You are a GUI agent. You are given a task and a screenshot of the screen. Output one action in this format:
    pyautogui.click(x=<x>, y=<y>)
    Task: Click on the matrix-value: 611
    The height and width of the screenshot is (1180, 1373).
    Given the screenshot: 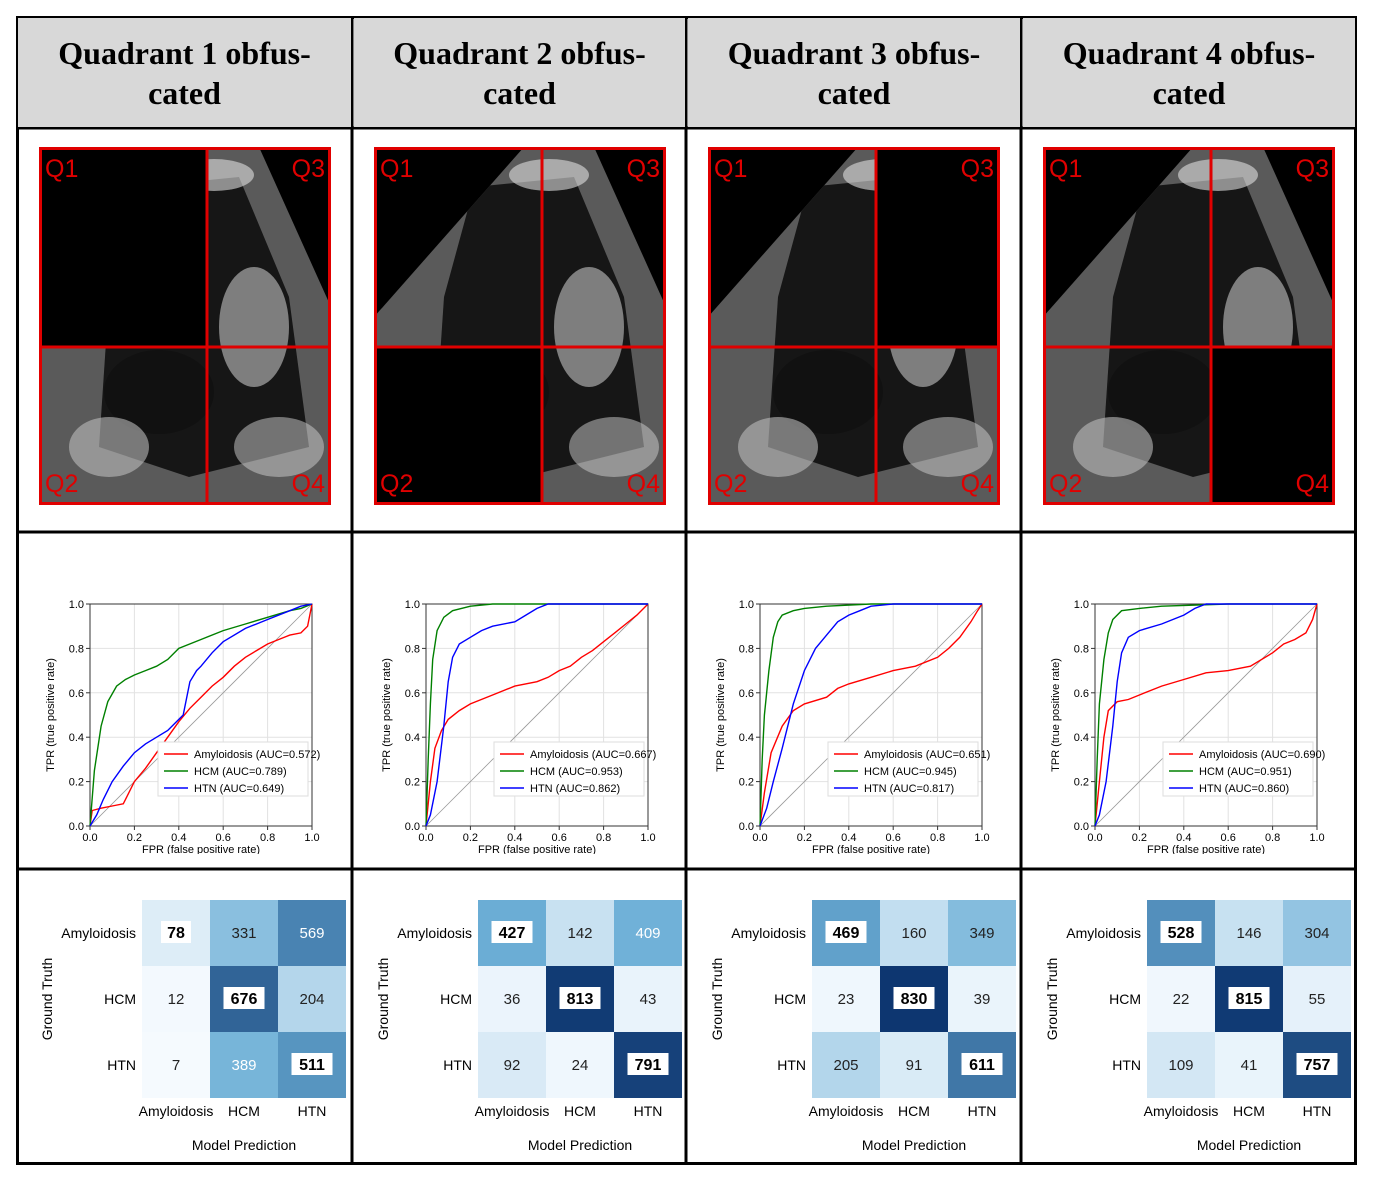 What is the action you would take?
    pyautogui.click(x=982, y=1065)
    